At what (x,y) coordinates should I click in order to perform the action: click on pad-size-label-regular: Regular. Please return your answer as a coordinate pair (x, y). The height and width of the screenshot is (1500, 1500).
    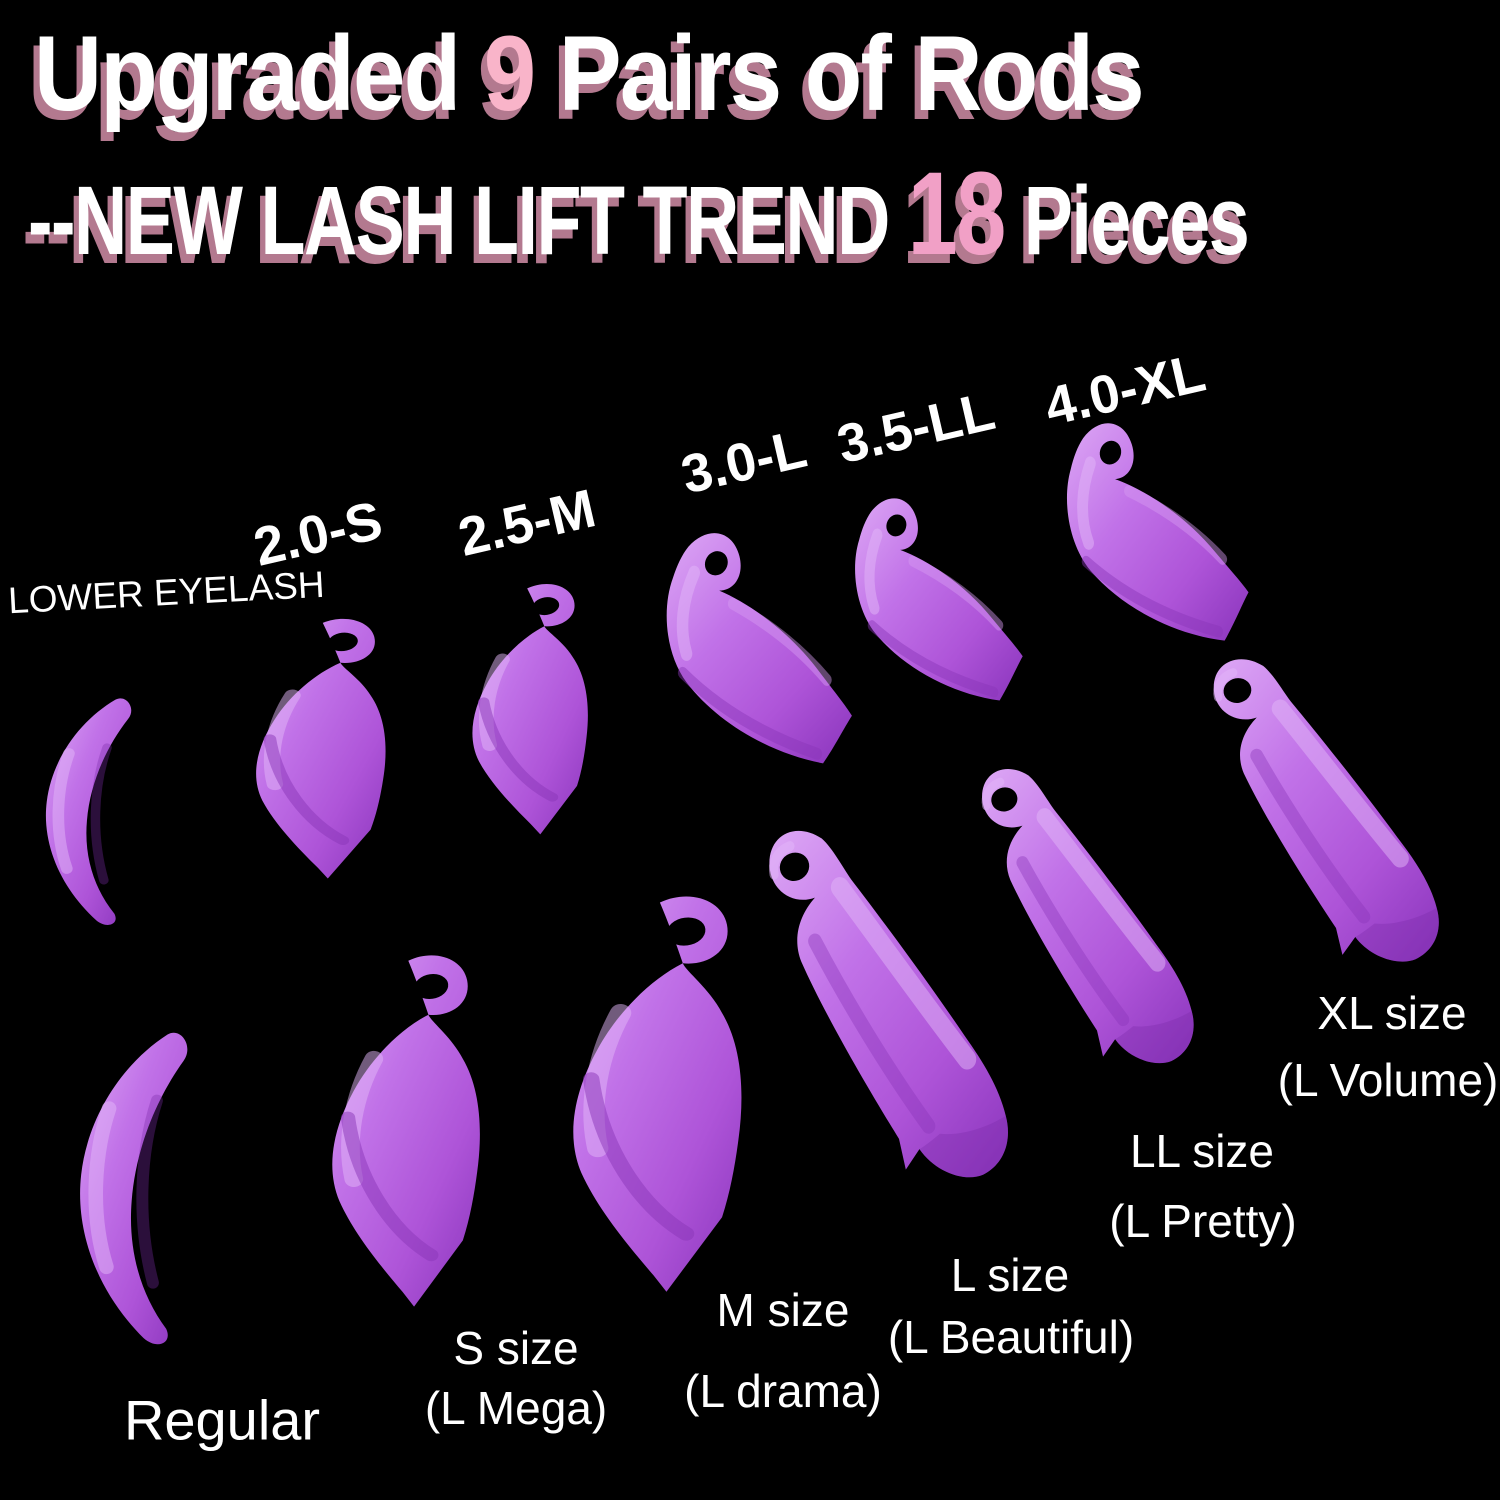
    Looking at the image, I should click on (222, 1420).